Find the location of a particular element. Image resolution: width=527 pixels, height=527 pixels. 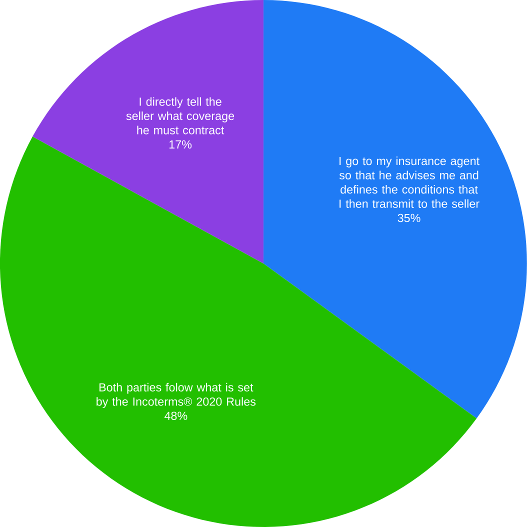

data-label: 35% is located at coordinates (409, 218).